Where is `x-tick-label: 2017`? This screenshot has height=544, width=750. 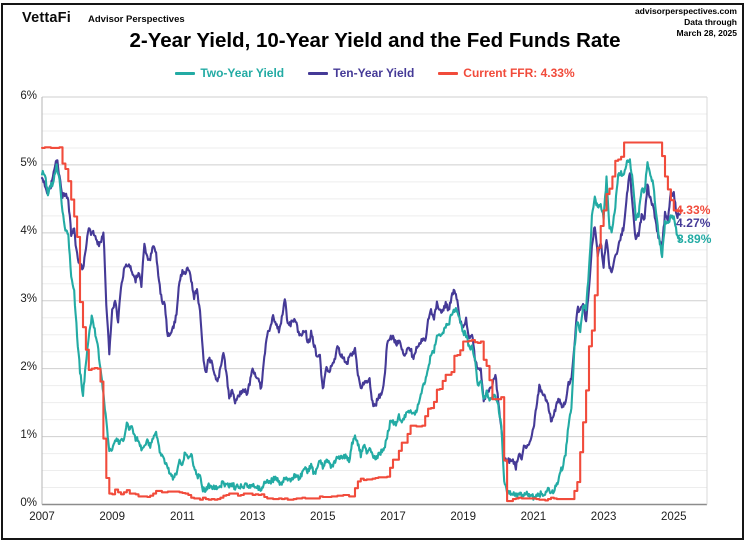 x-tick-label: 2017 is located at coordinates (393, 517).